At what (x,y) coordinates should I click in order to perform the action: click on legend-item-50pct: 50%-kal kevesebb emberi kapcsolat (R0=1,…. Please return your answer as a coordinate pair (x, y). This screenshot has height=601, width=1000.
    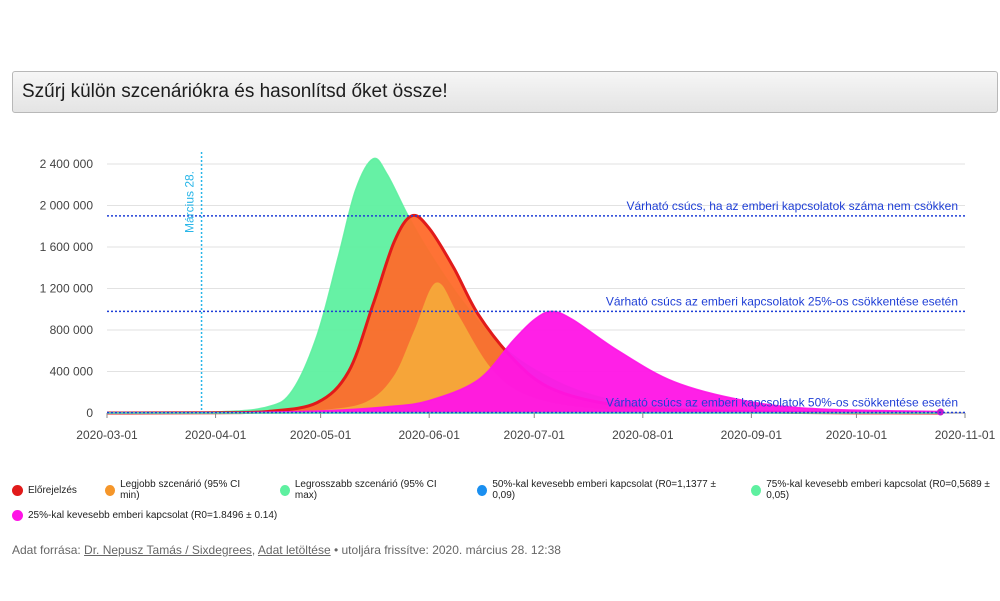
    Looking at the image, I should click on (600, 490).